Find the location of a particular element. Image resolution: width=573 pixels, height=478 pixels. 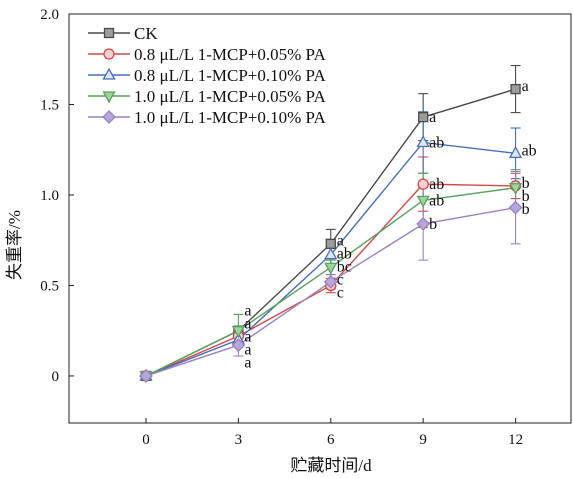

x-axis: 0 3 6 9 12 is located at coordinates (332, 433).